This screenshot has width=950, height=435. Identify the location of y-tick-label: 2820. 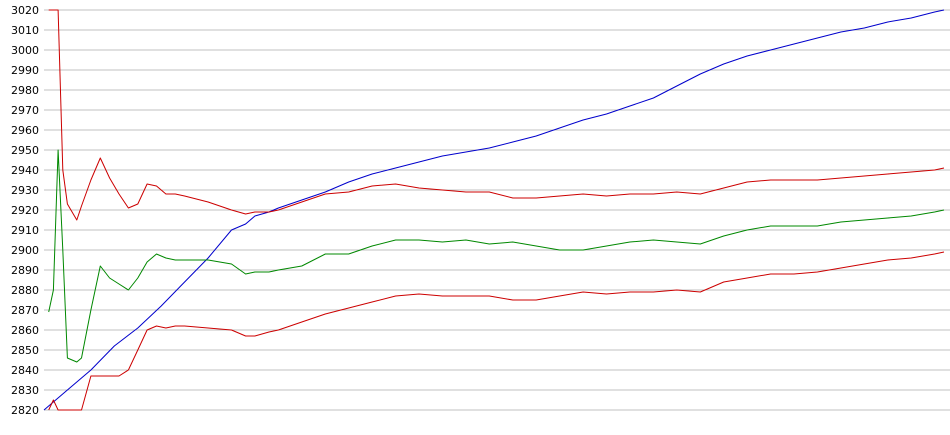
(25, 410).